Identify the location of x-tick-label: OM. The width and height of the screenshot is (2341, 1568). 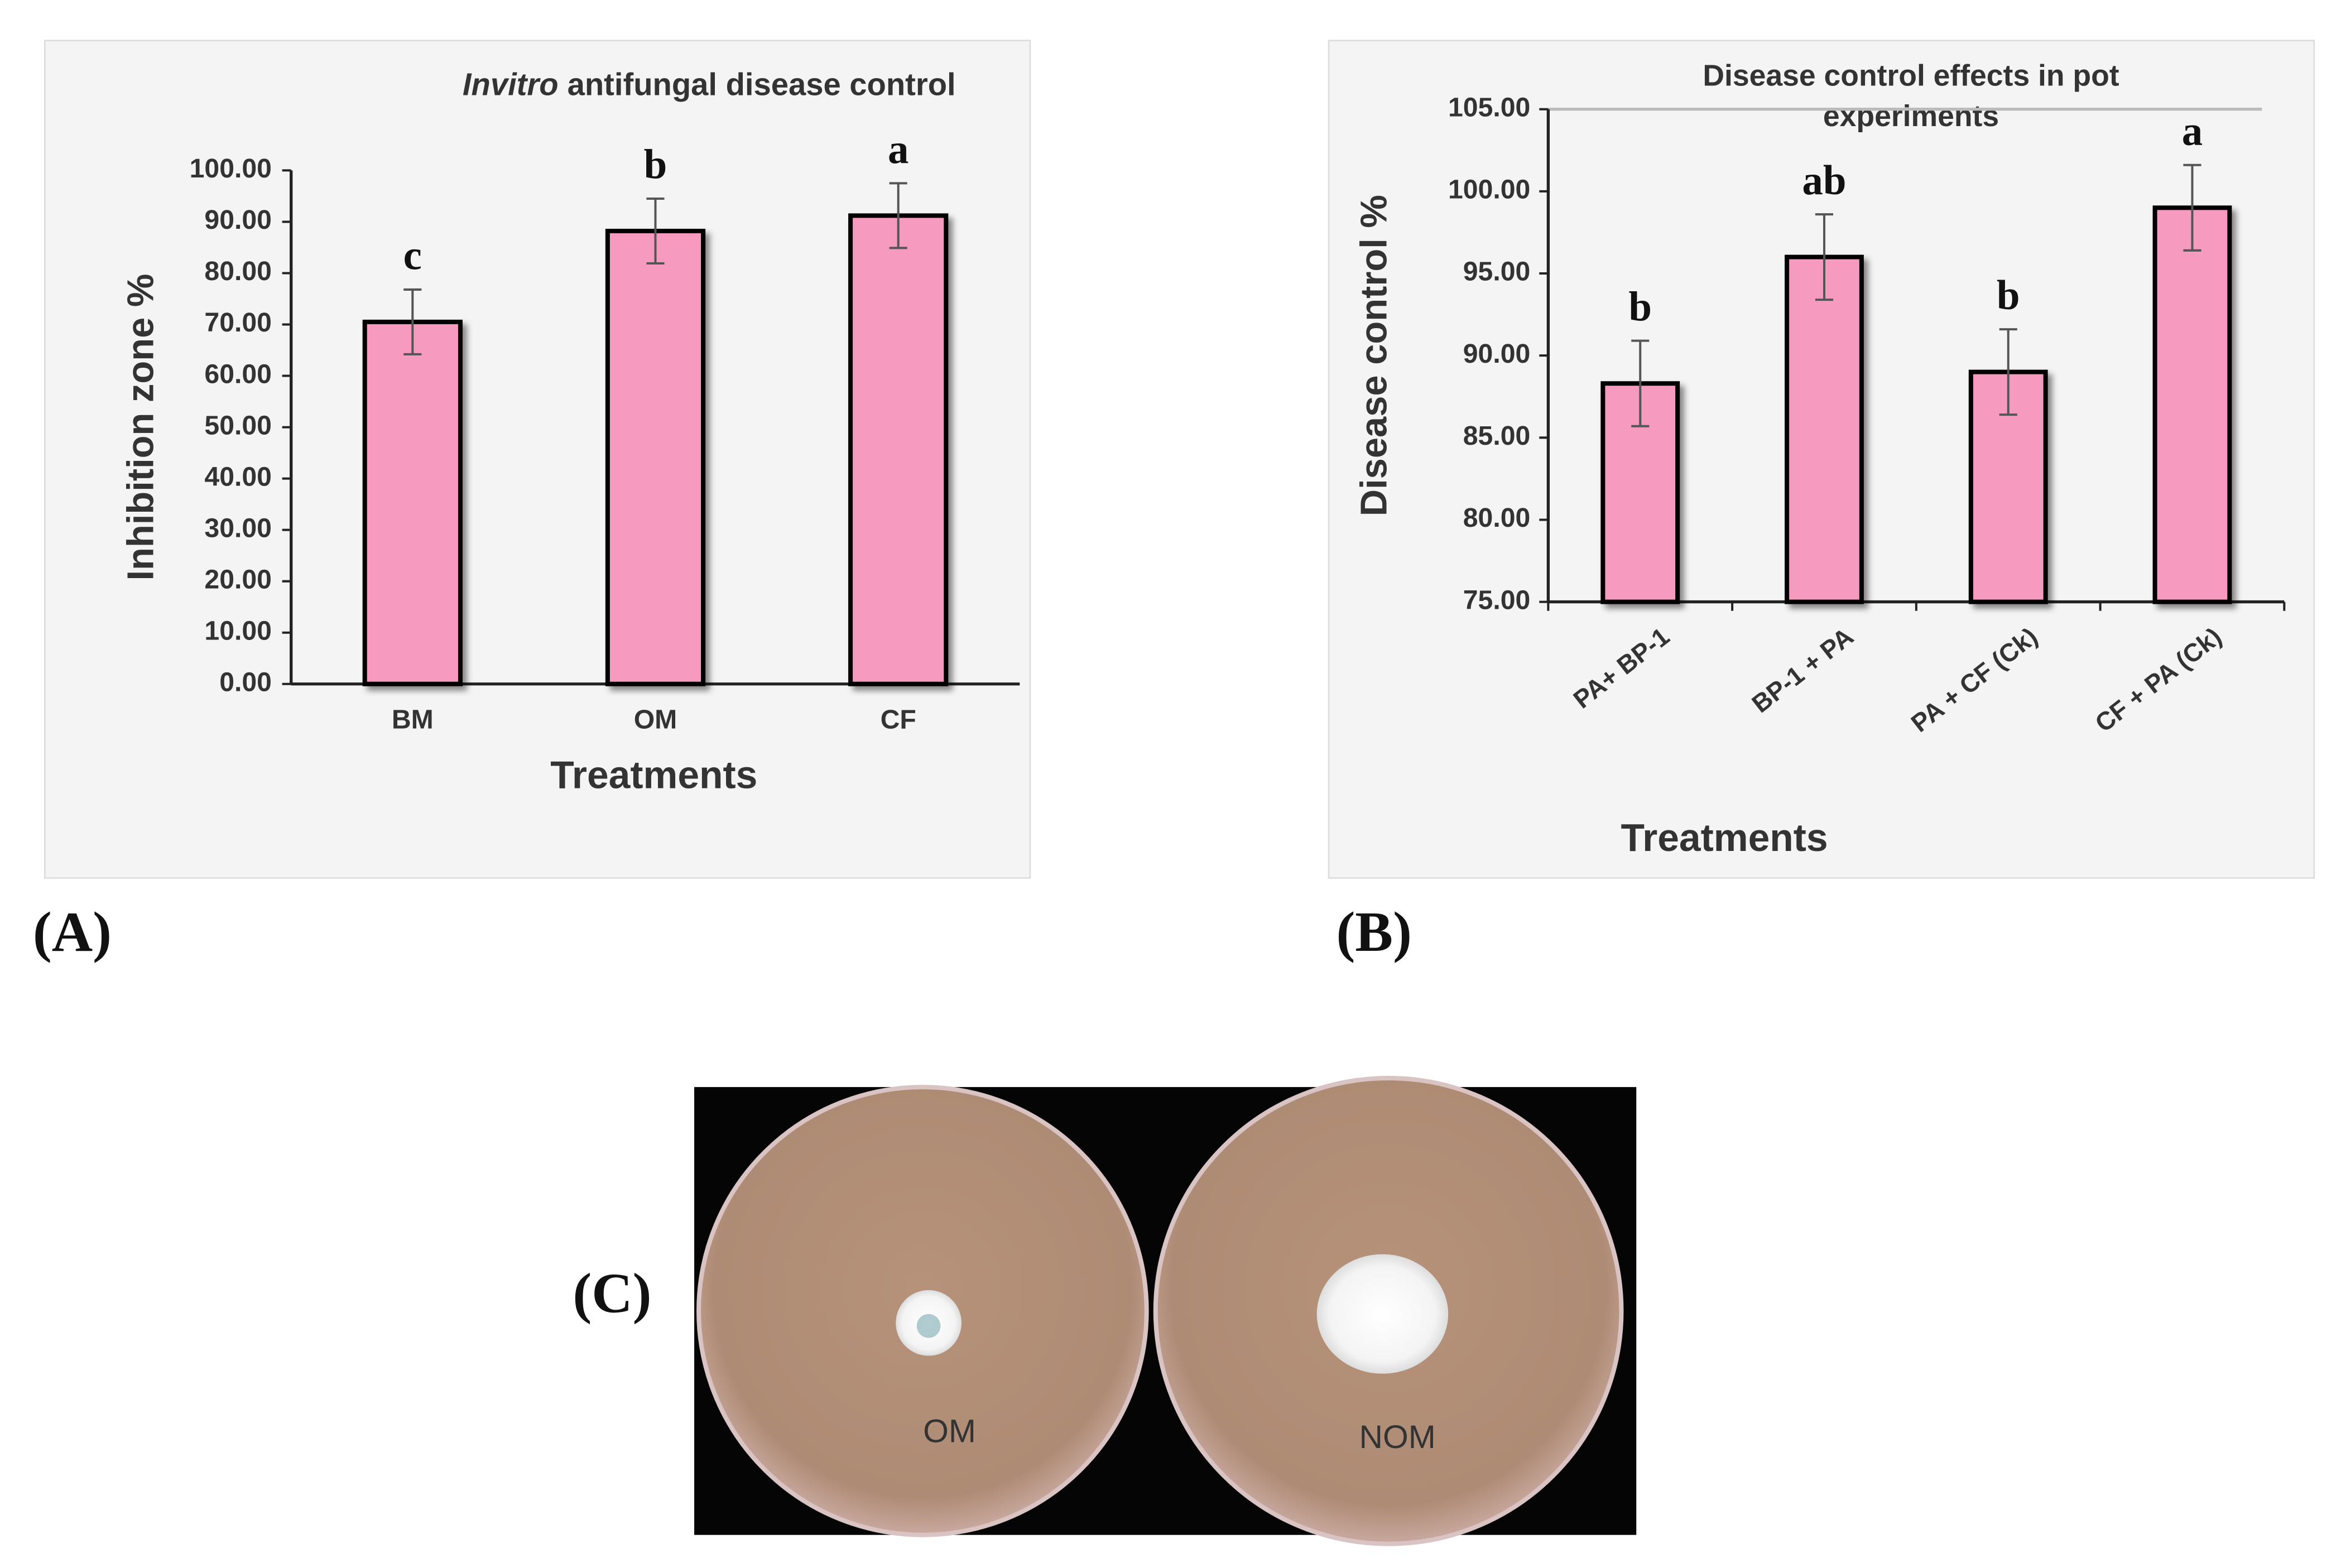
(656, 719).